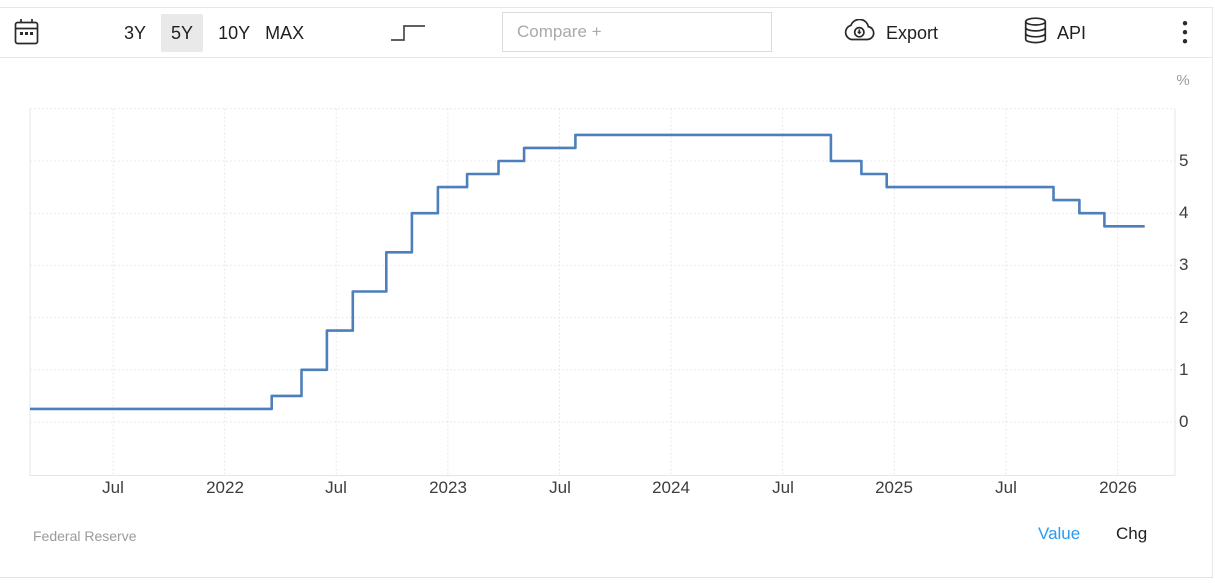 The image size is (1215, 583). Describe the element at coordinates (606, 577) in the screenshot. I see `bottom-border` at that location.